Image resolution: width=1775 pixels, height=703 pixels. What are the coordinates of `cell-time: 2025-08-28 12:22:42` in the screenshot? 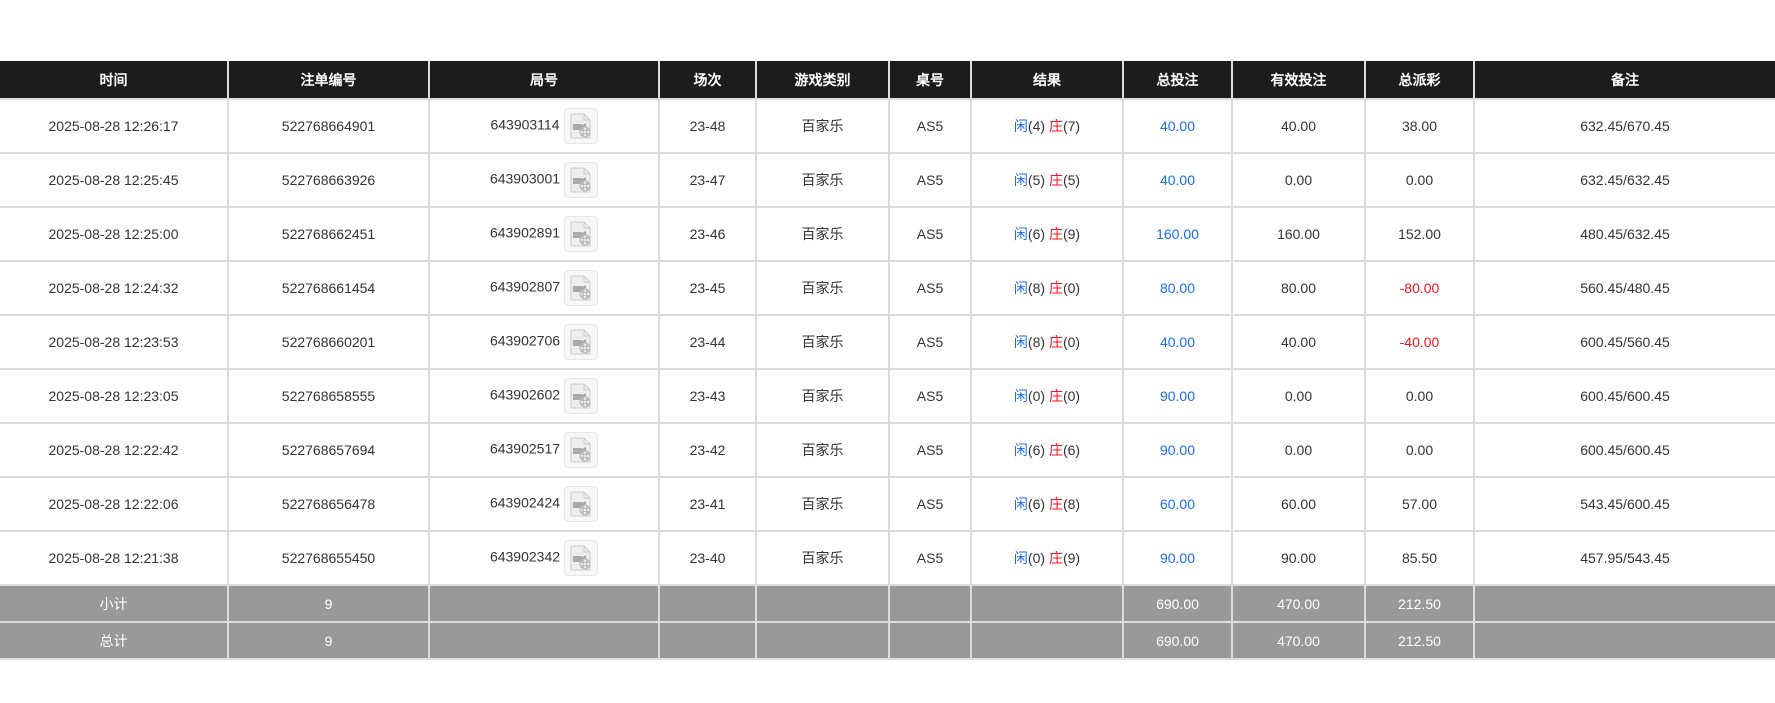 It's located at (114, 450).